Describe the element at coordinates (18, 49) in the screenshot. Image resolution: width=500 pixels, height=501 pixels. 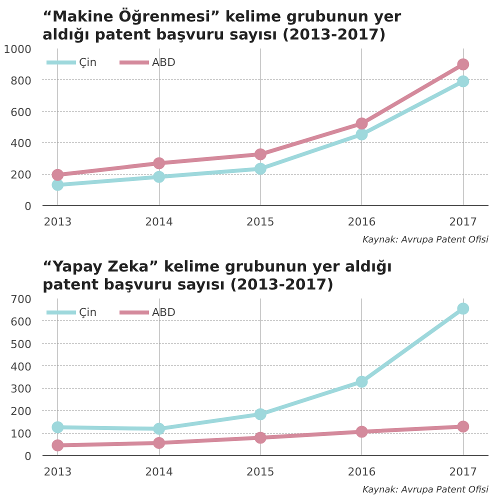
I see `y-tick-label: 1000` at that location.